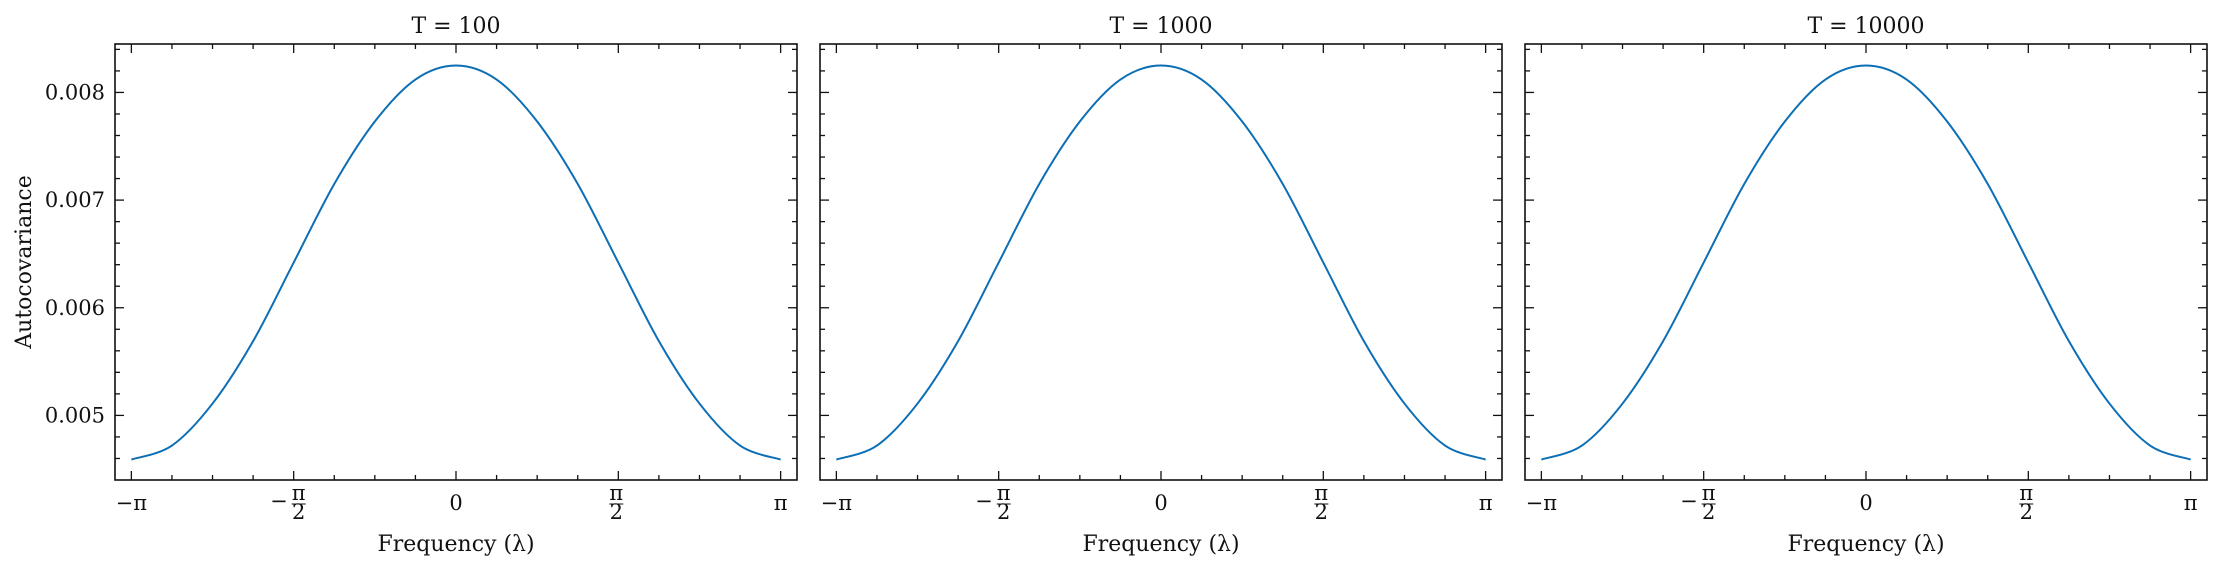  Describe the element at coordinates (75, 308) in the screenshot. I see `y-tick-label: 0.006` at that location.